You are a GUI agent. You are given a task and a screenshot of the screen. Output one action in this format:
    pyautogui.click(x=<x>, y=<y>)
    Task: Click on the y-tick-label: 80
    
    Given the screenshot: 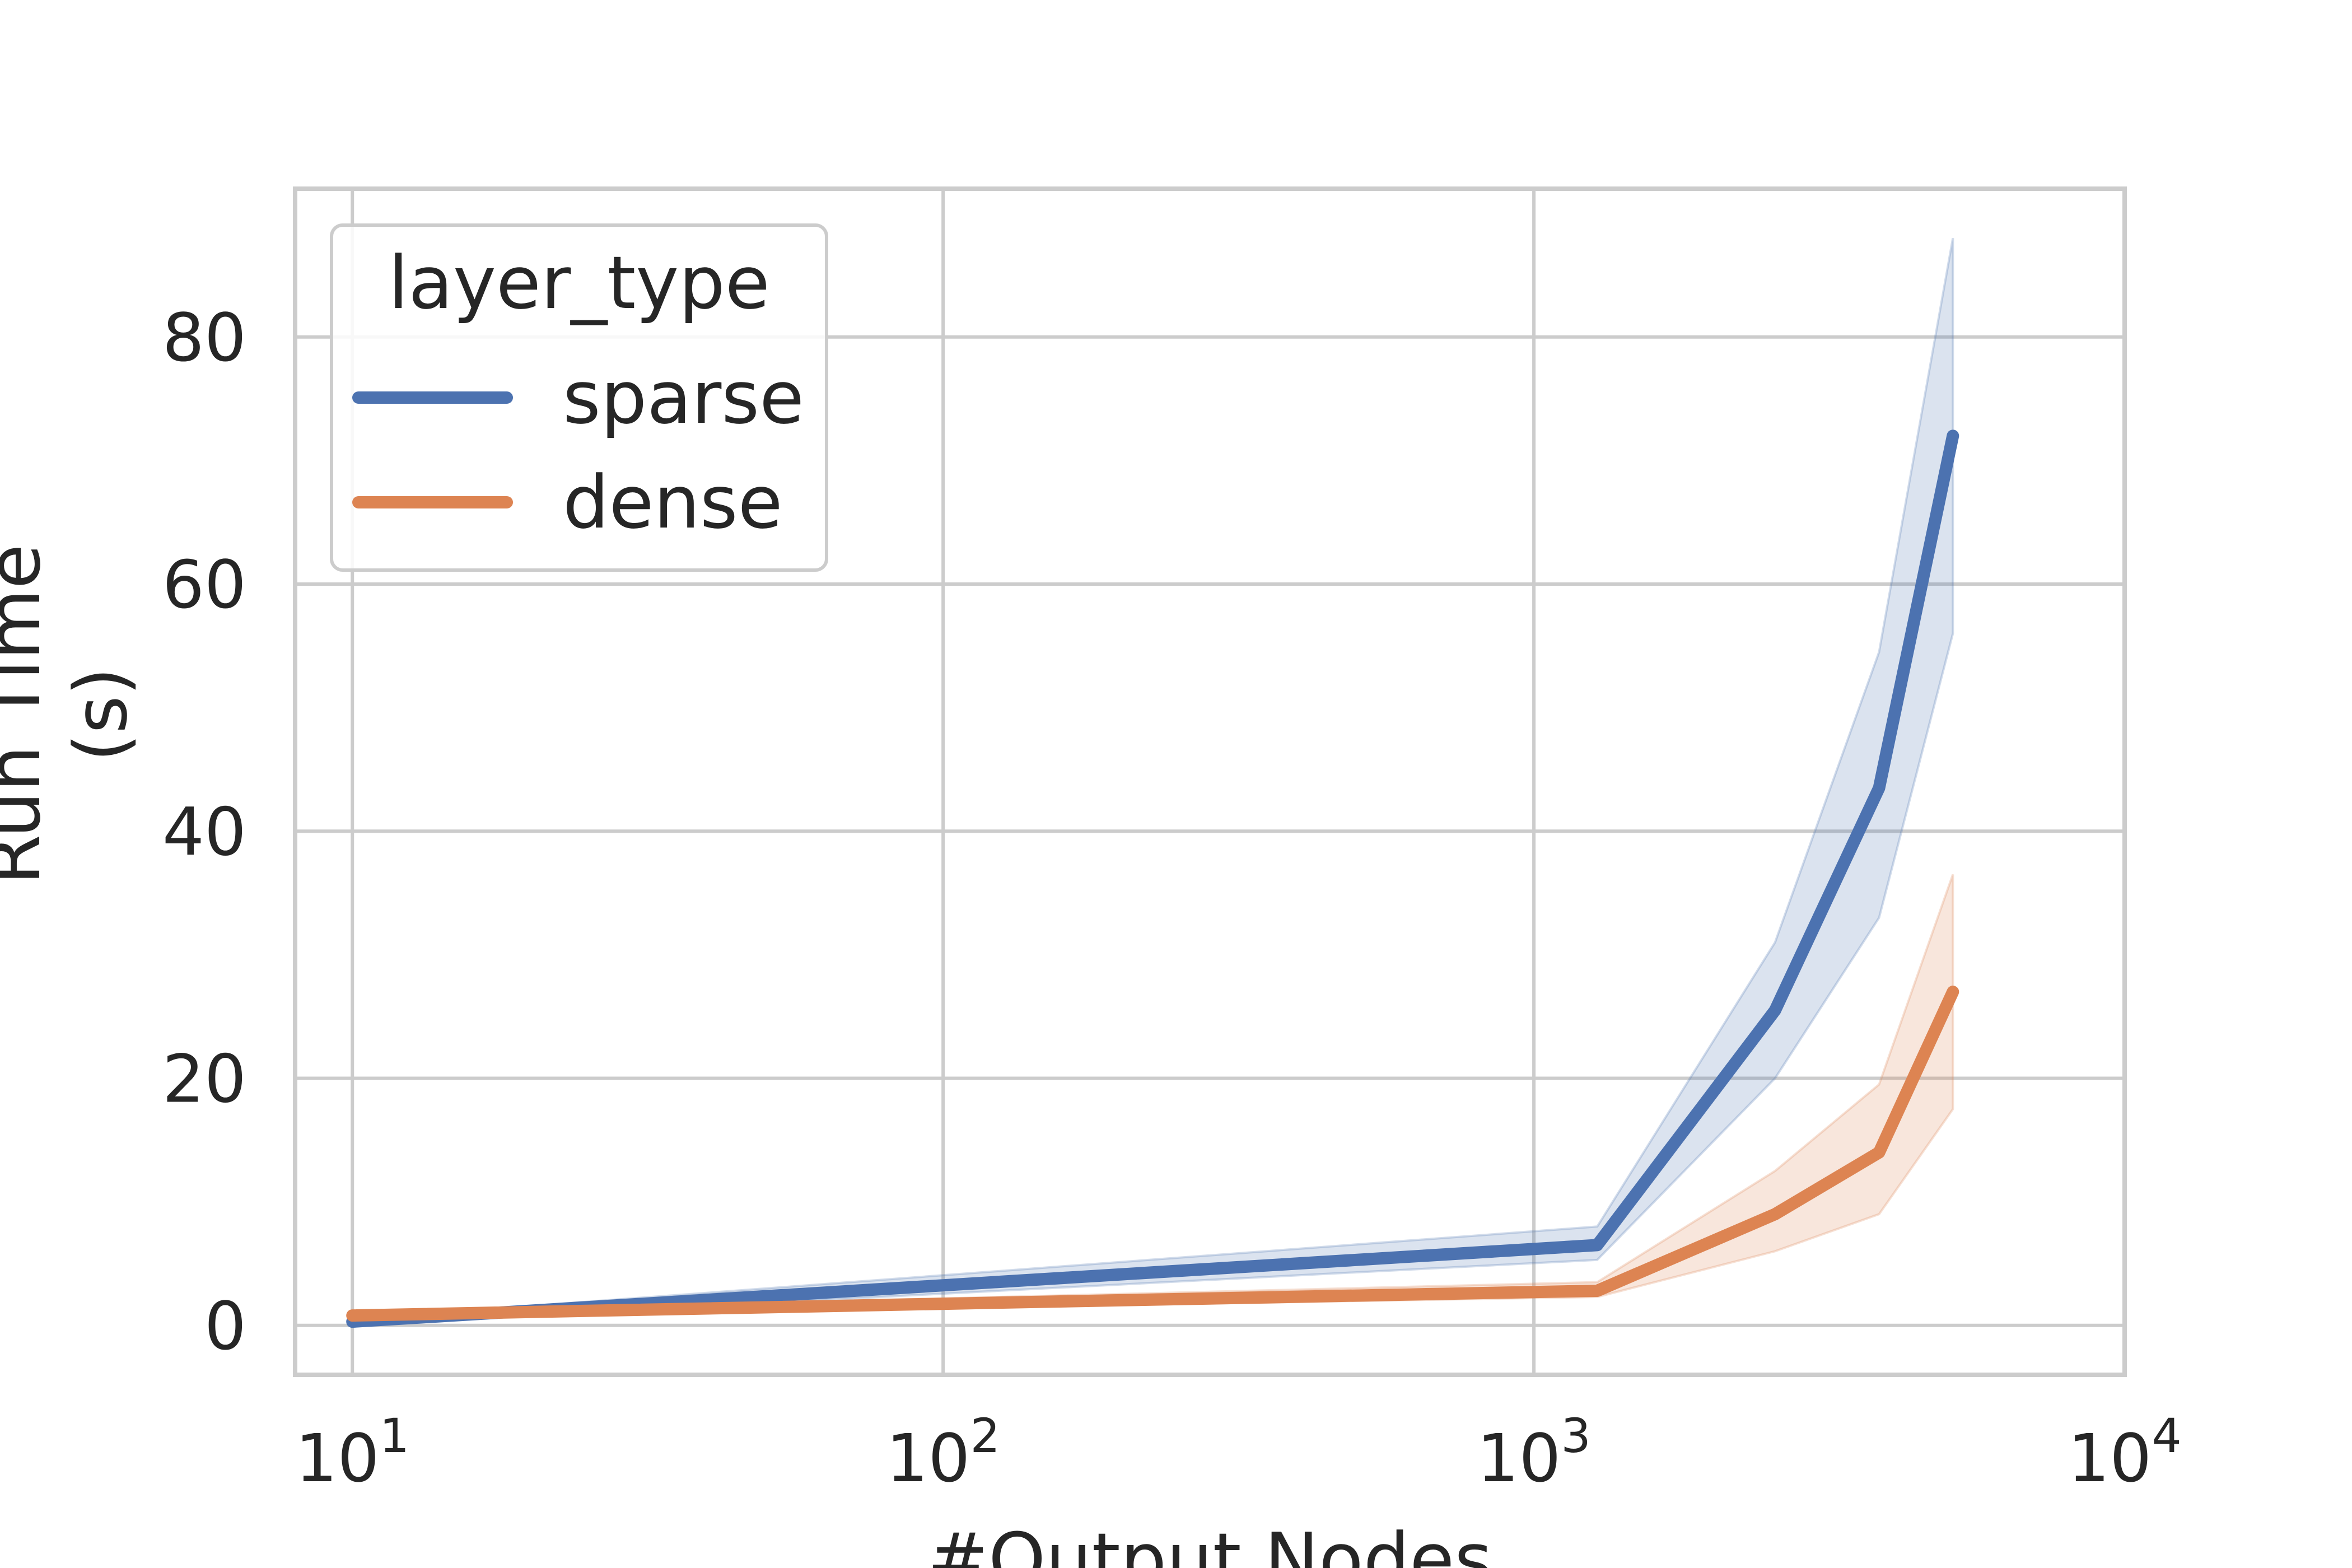 What is the action you would take?
    pyautogui.click(x=204, y=338)
    